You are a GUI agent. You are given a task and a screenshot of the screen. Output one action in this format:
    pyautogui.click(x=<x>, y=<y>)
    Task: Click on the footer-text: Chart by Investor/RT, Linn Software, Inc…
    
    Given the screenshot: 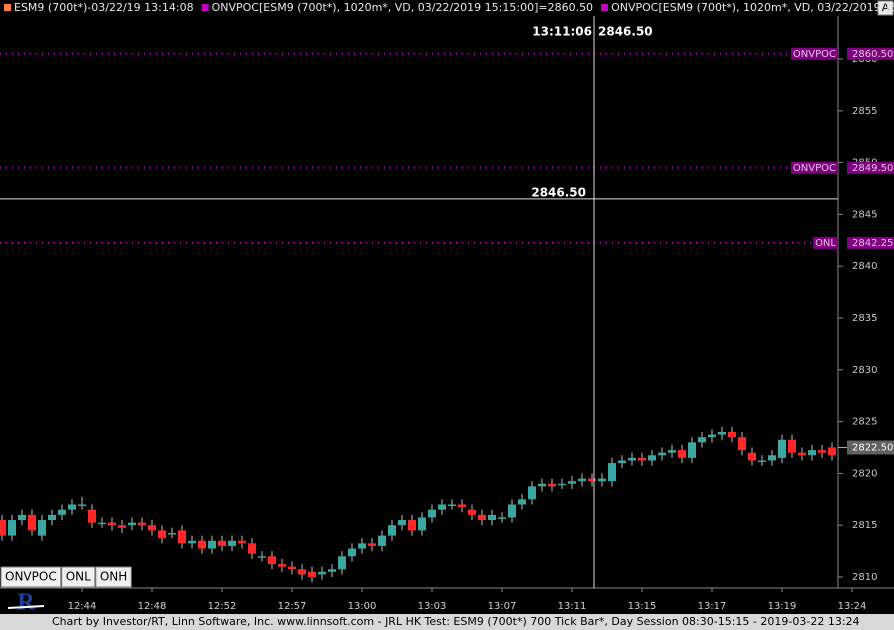 What is the action you would take?
    pyautogui.click(x=456, y=621)
    